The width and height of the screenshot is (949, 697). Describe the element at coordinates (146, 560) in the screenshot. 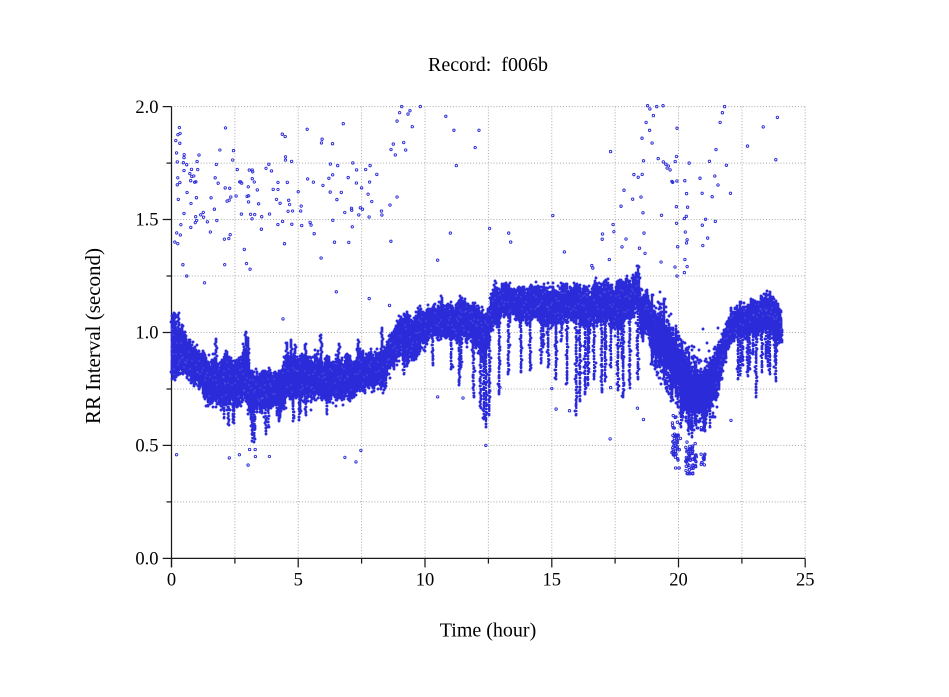

I see `svg-text: 0.0` at that location.